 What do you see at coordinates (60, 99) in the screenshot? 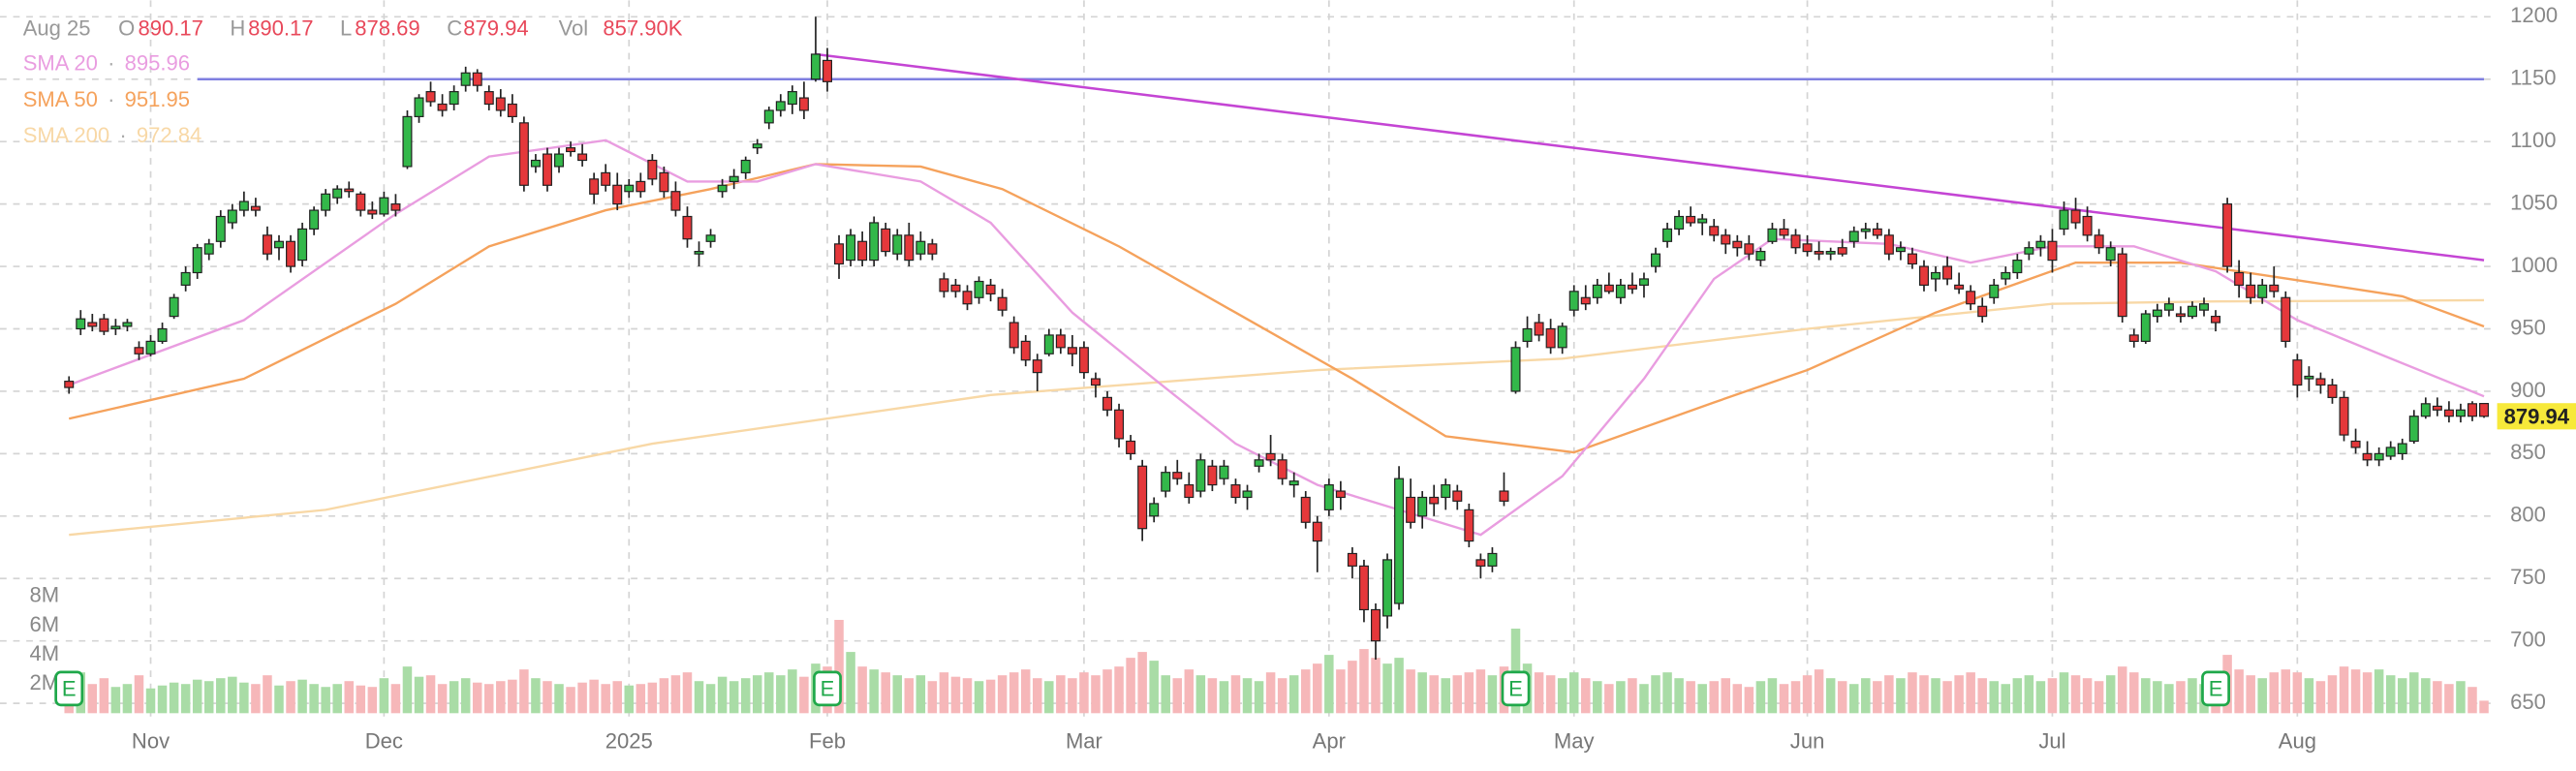
I see `legend-name: SMA 50` at bounding box center [60, 99].